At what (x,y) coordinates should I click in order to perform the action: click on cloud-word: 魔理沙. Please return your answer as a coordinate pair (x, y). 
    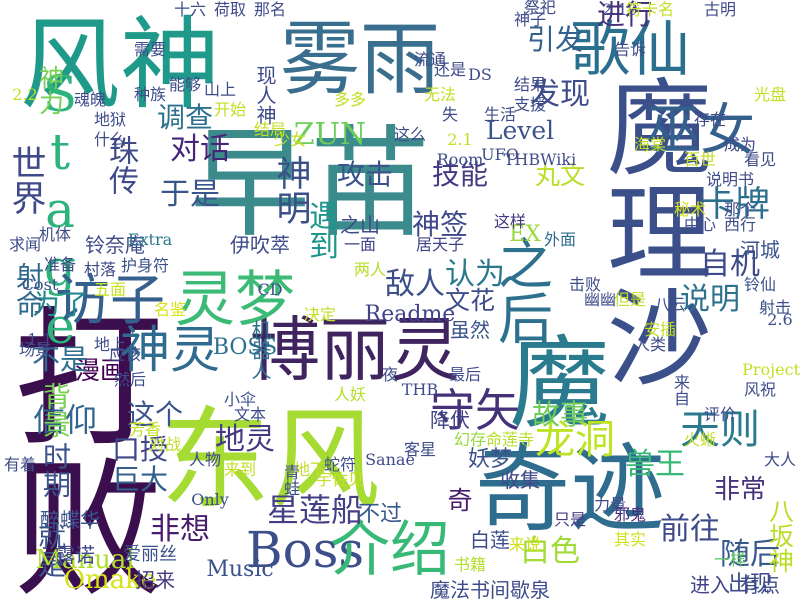
    Looking at the image, I should click on (650, 230).